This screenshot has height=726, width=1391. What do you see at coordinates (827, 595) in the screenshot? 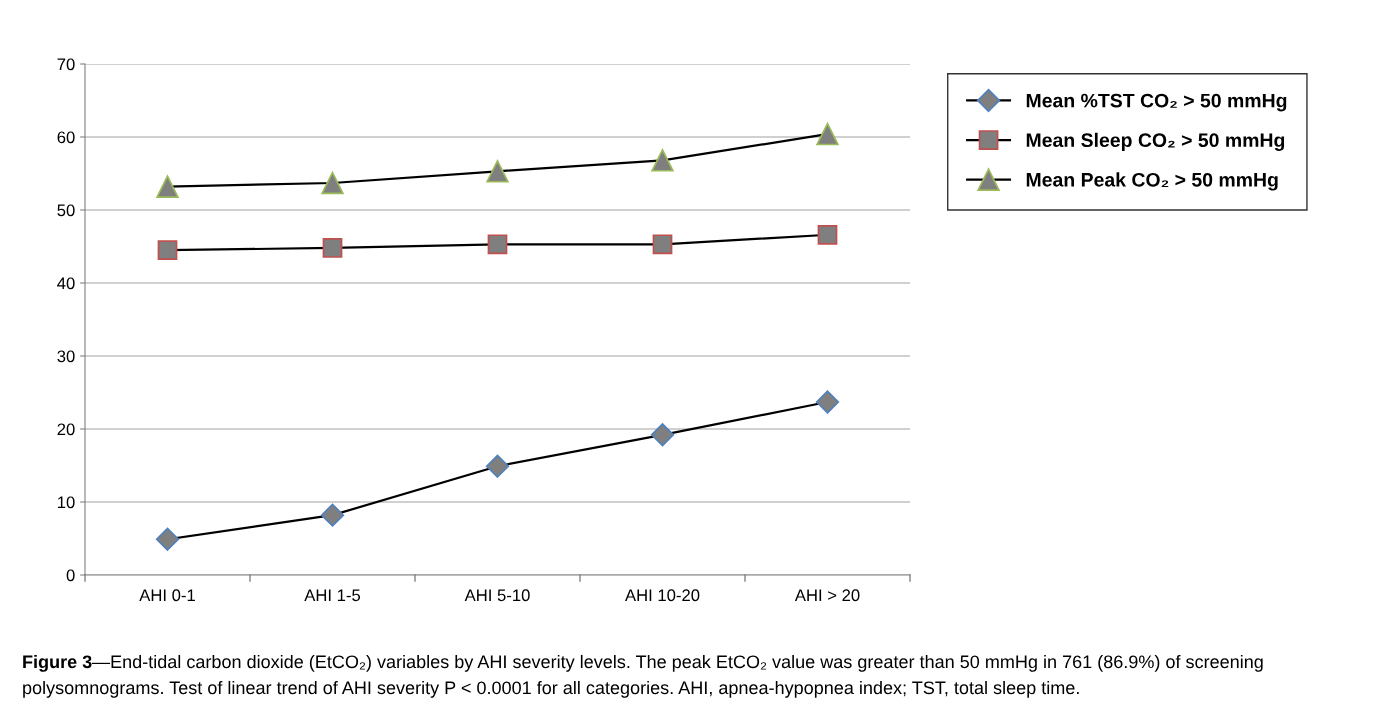
I see `x-tick-label: AHI > 20` at bounding box center [827, 595].